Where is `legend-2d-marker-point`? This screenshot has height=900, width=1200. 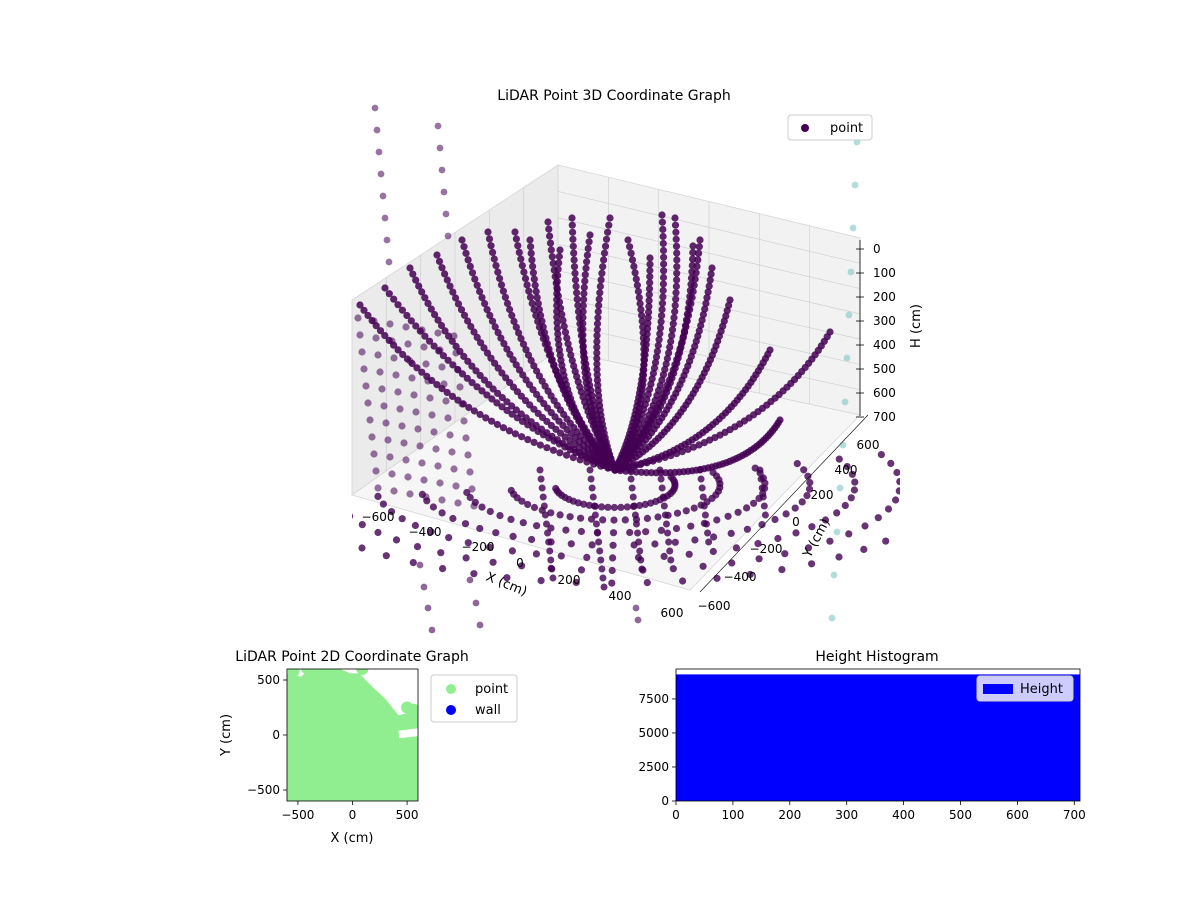
legend-2d-marker-point is located at coordinates (451, 689).